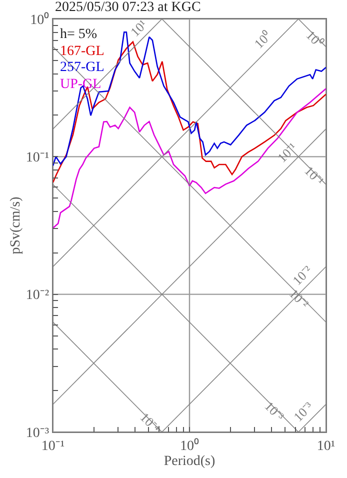 This screenshot has height=478, width=347. I want to click on y-axis-title: pSv(cm/s), so click(16, 225).